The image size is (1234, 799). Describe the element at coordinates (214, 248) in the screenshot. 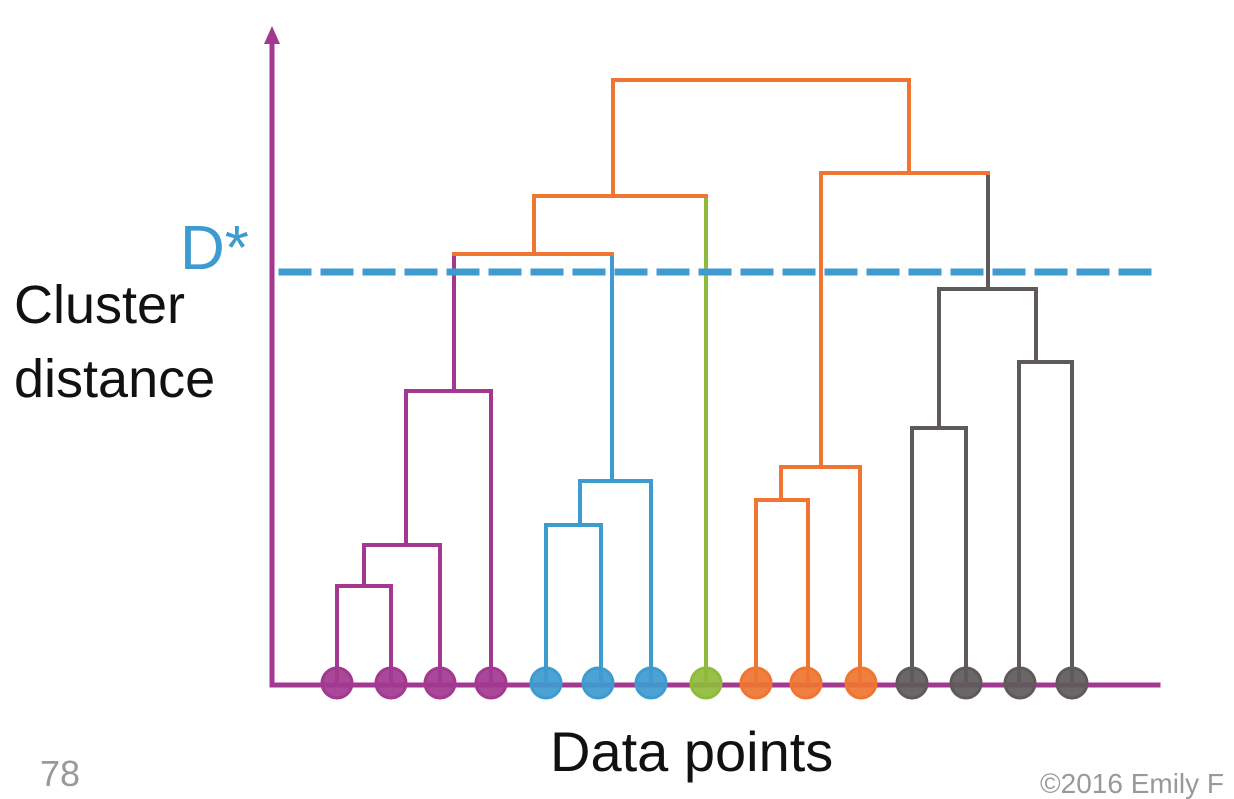

I see `threshold-label: D*` at that location.